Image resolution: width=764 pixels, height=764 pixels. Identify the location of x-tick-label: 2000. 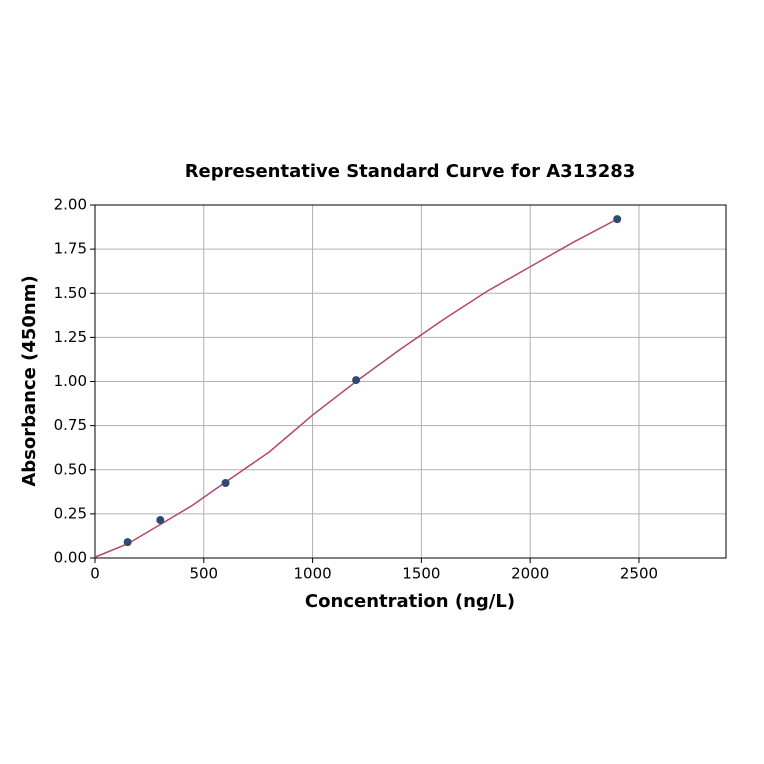
(530, 574).